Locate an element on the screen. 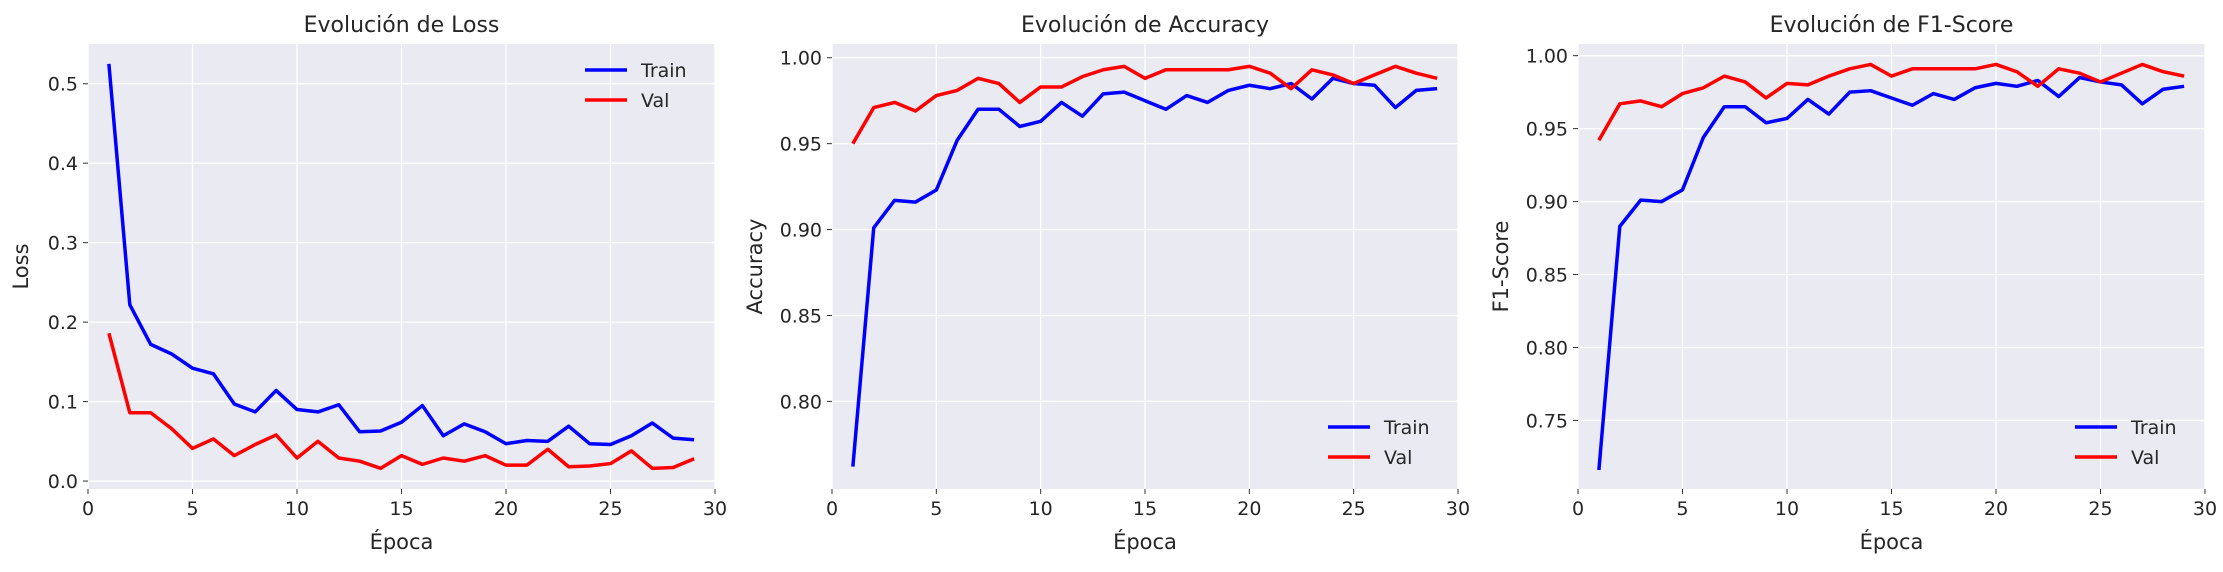 The height and width of the screenshot is (572, 2223). y-tick-label: 0.2 is located at coordinates (63, 323).